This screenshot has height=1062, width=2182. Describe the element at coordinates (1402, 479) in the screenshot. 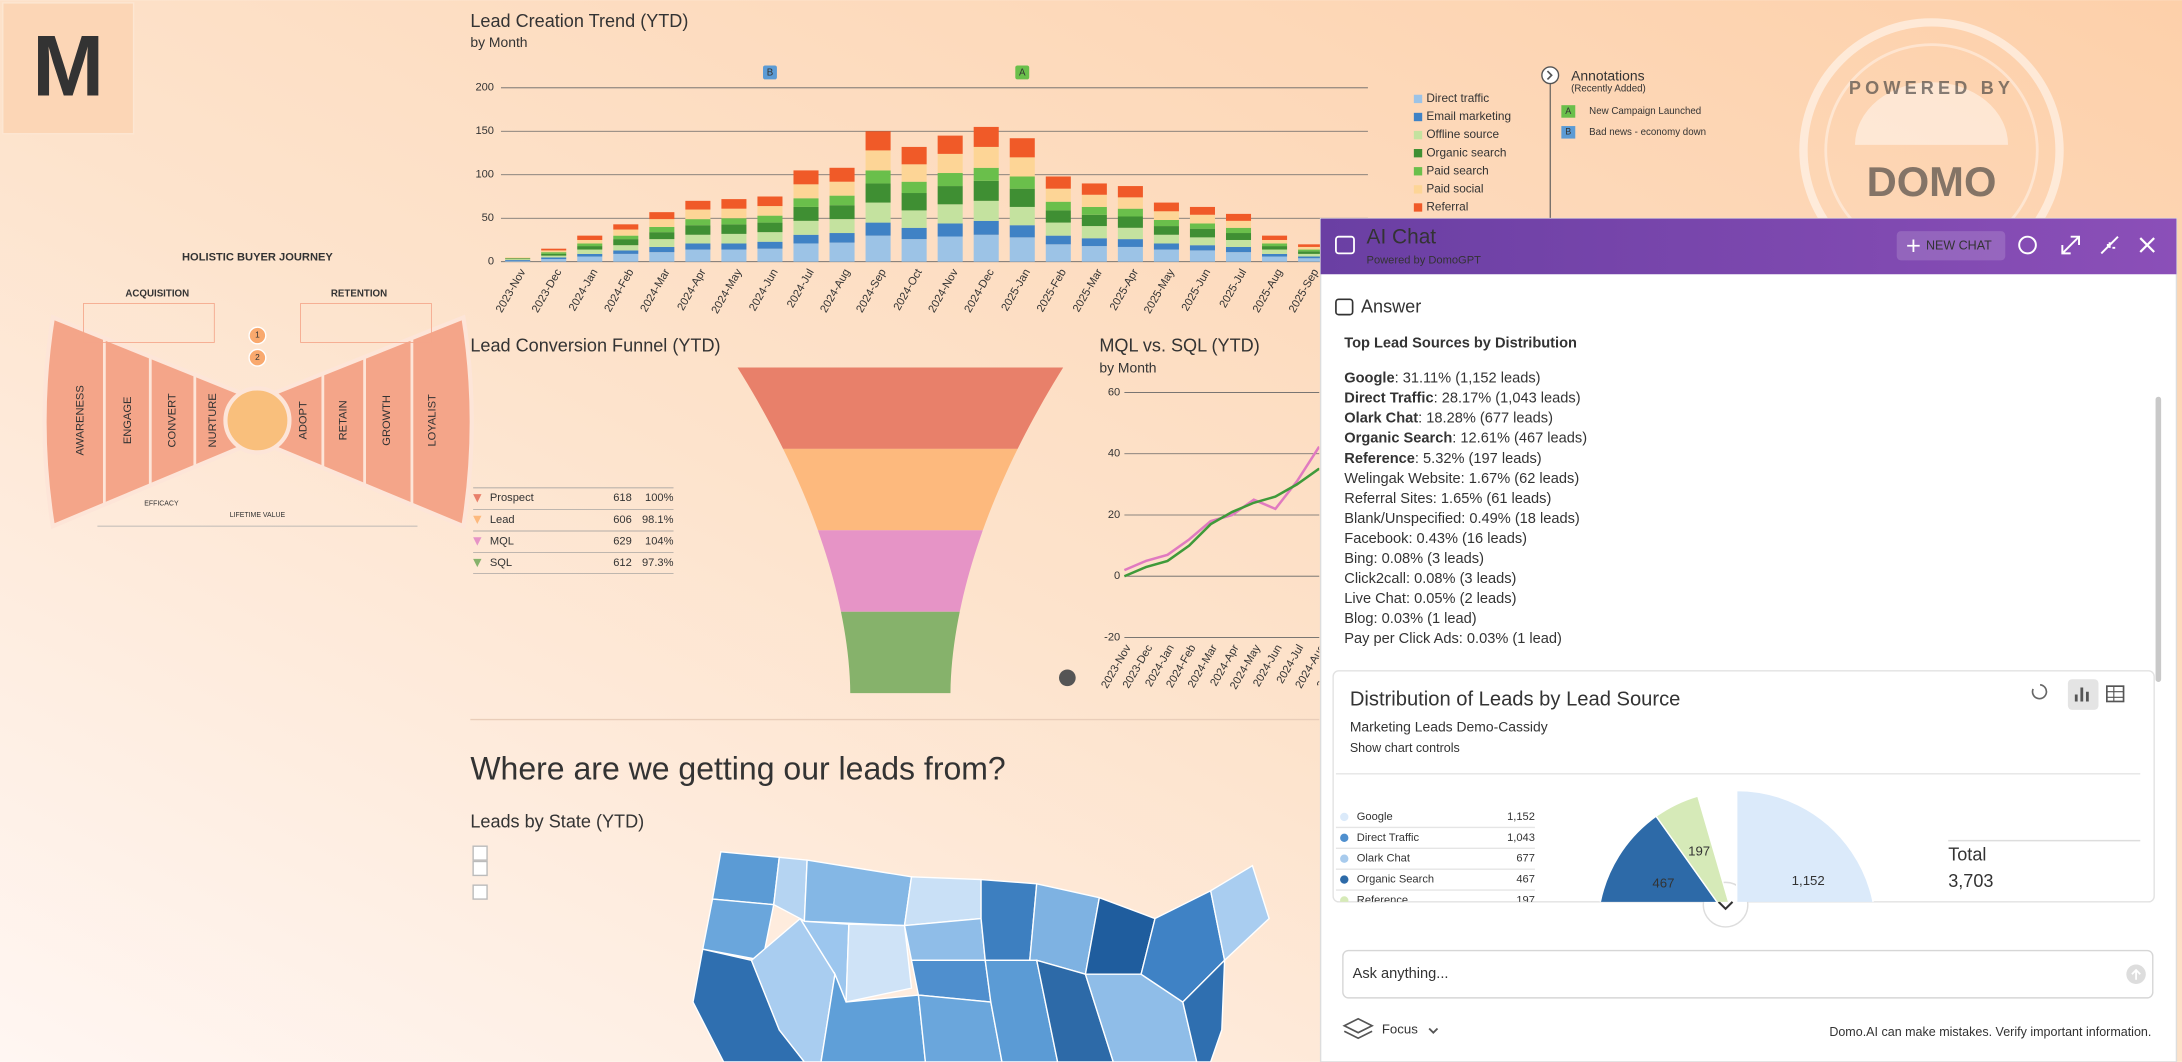

I see `source-name: Welingak Website` at that location.